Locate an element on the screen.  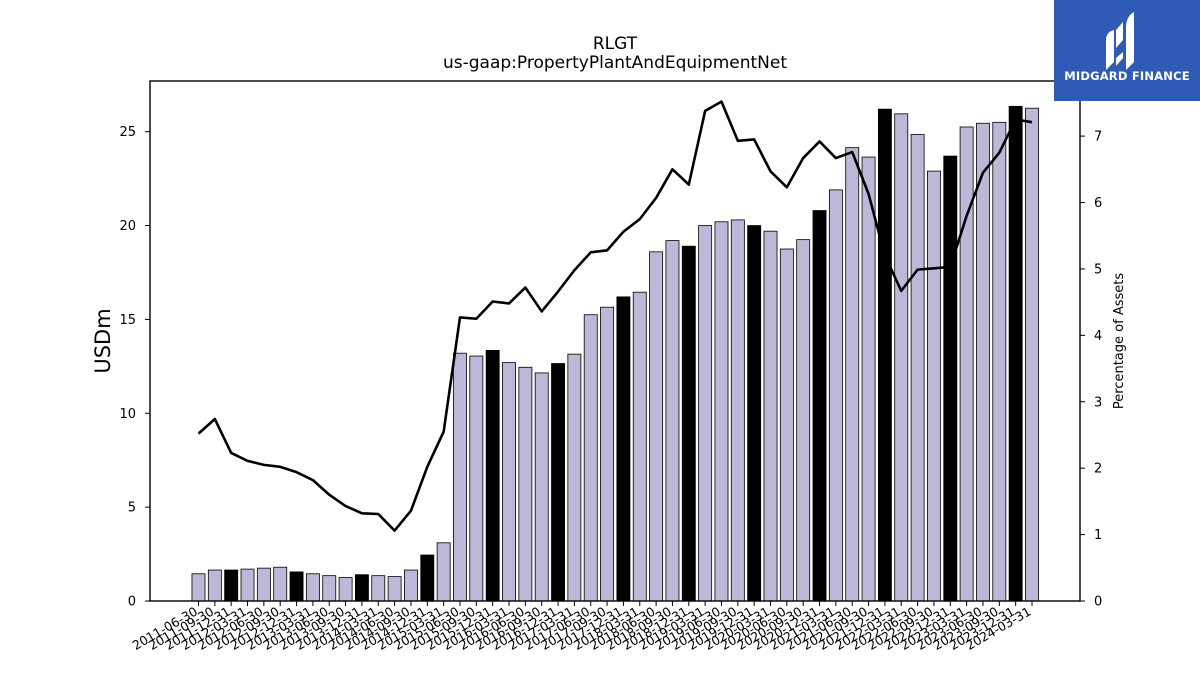
y-tick-label-5: 5 is located at coordinates (132, 508).